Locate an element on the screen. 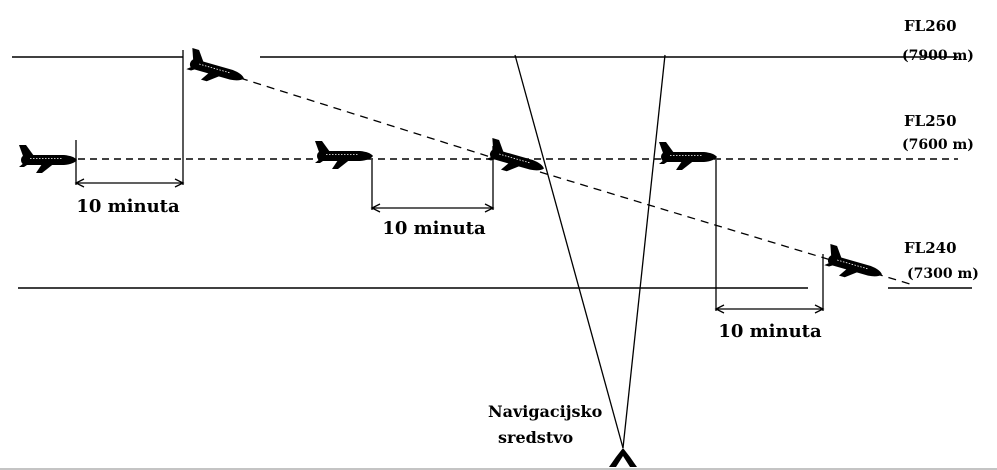  interval-label-2: 10 minuta is located at coordinates (434, 228).